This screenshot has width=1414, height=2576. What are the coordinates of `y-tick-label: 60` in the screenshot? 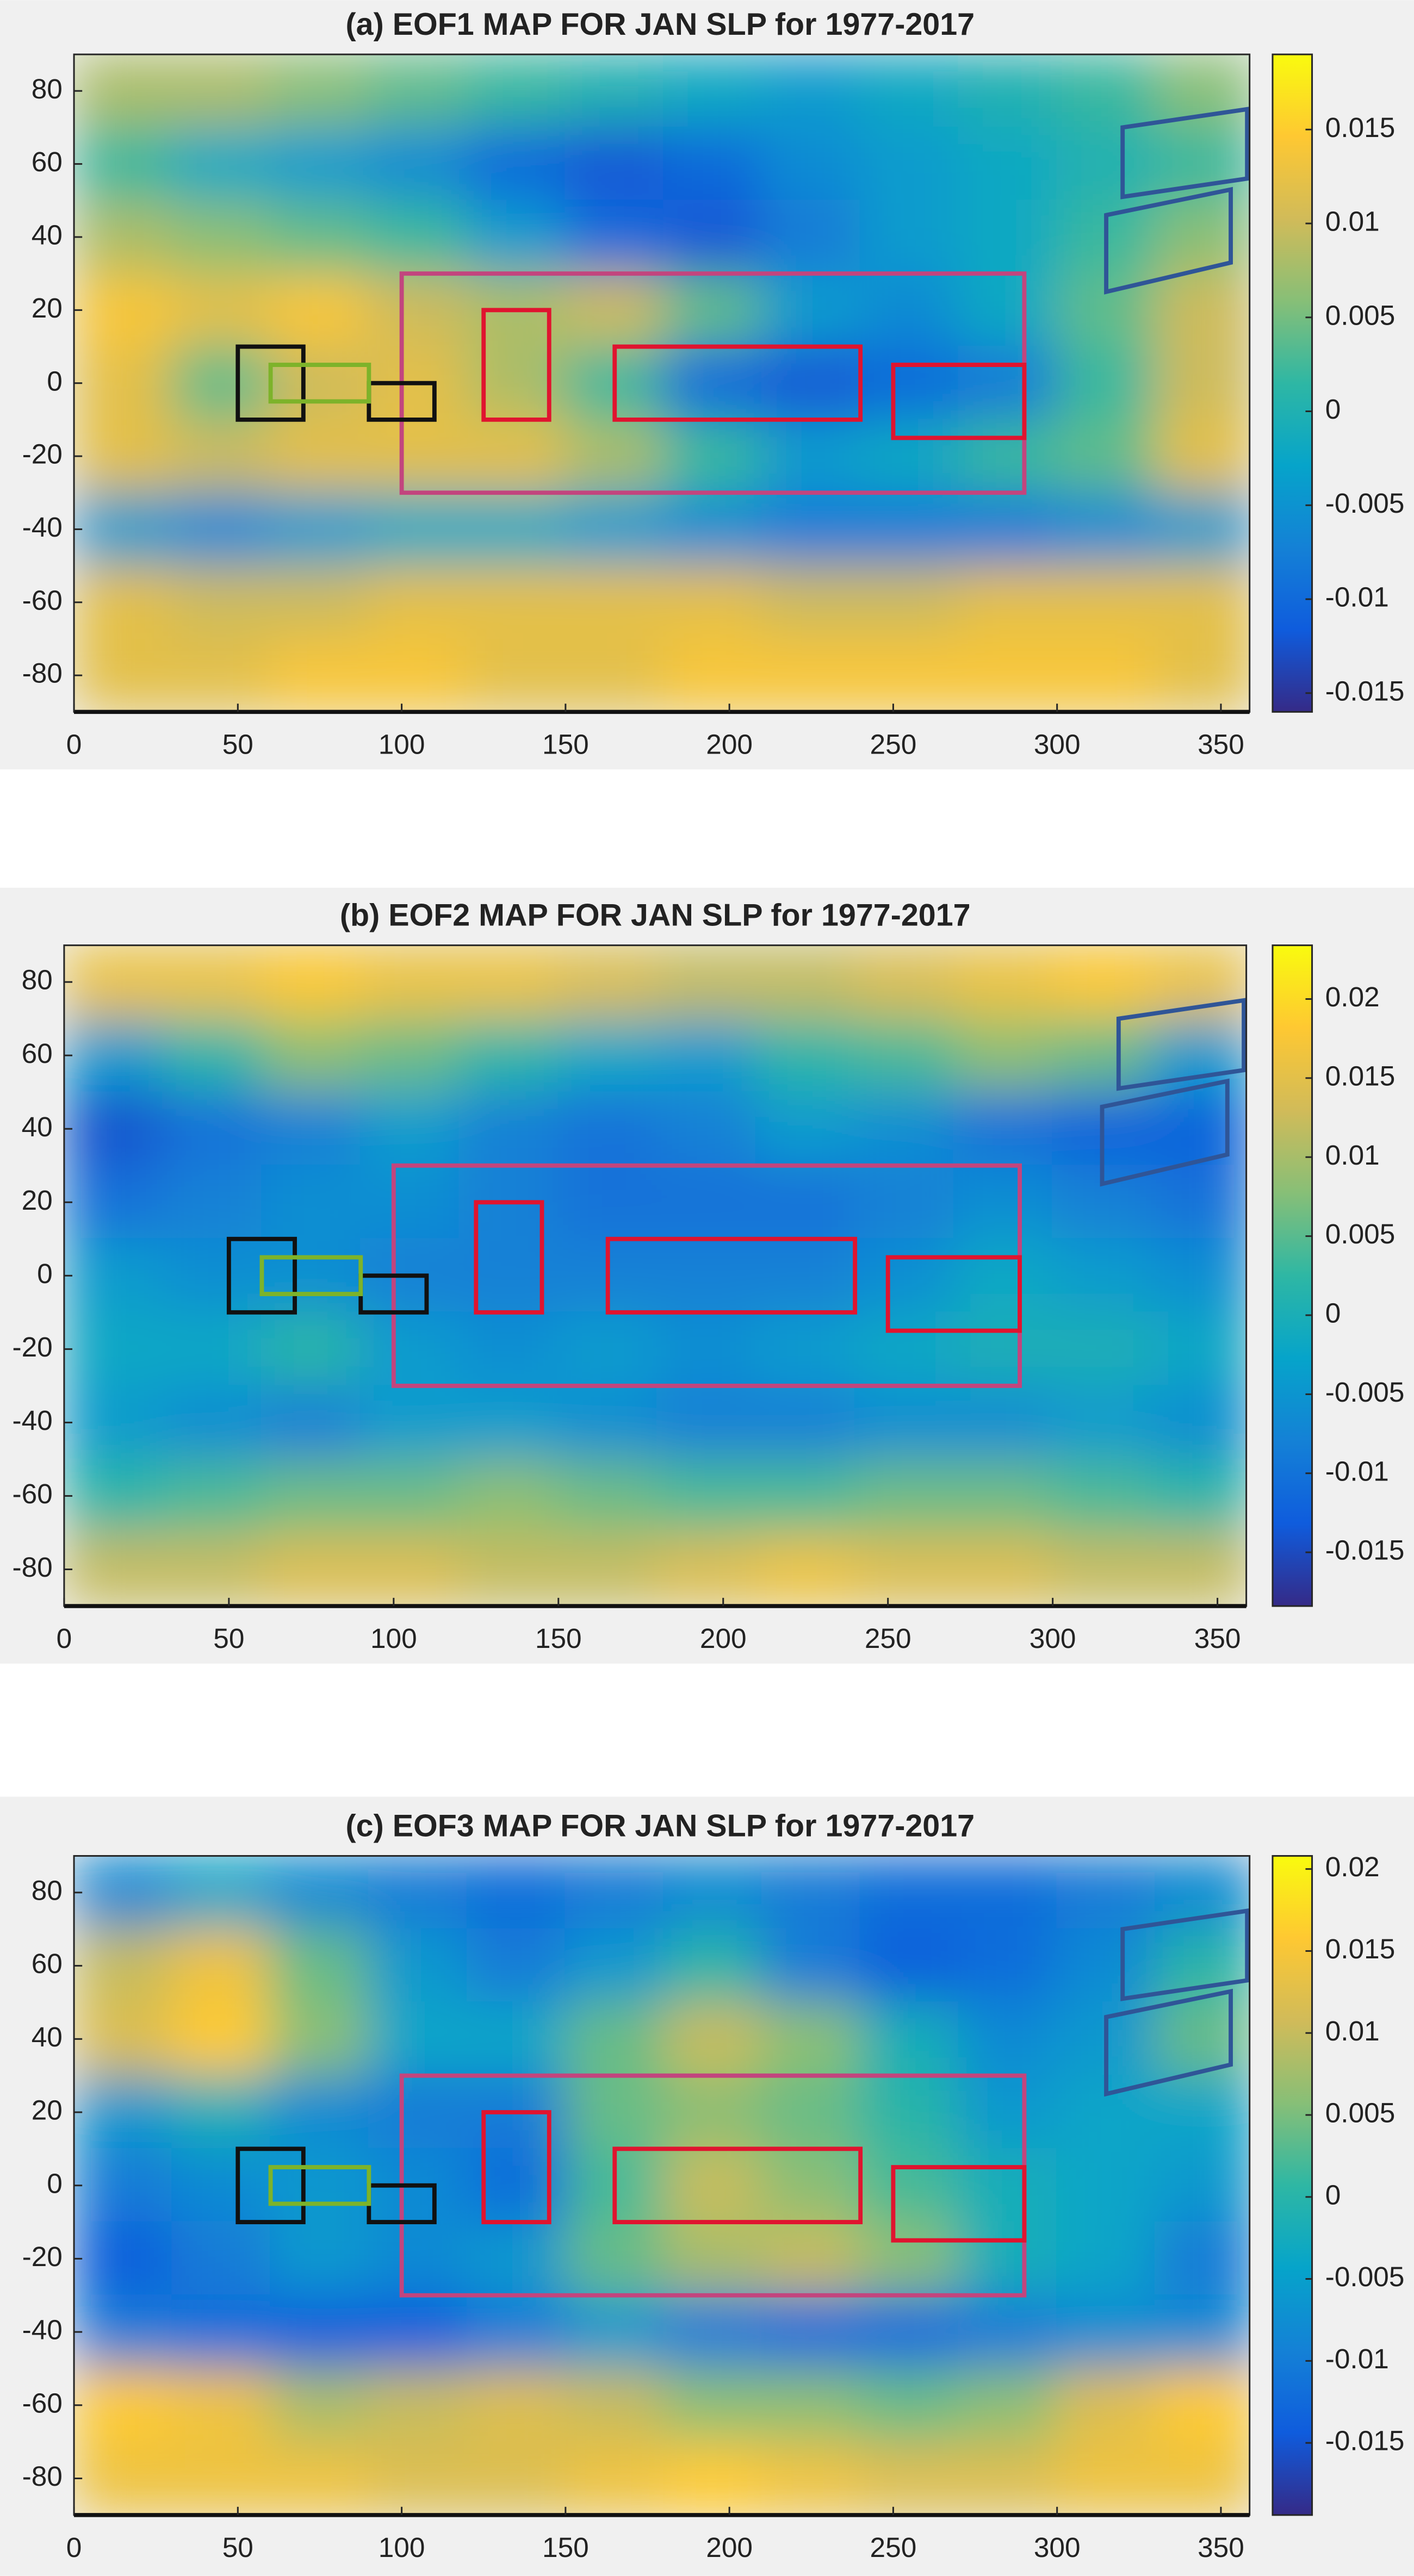 It's located at (37, 1053).